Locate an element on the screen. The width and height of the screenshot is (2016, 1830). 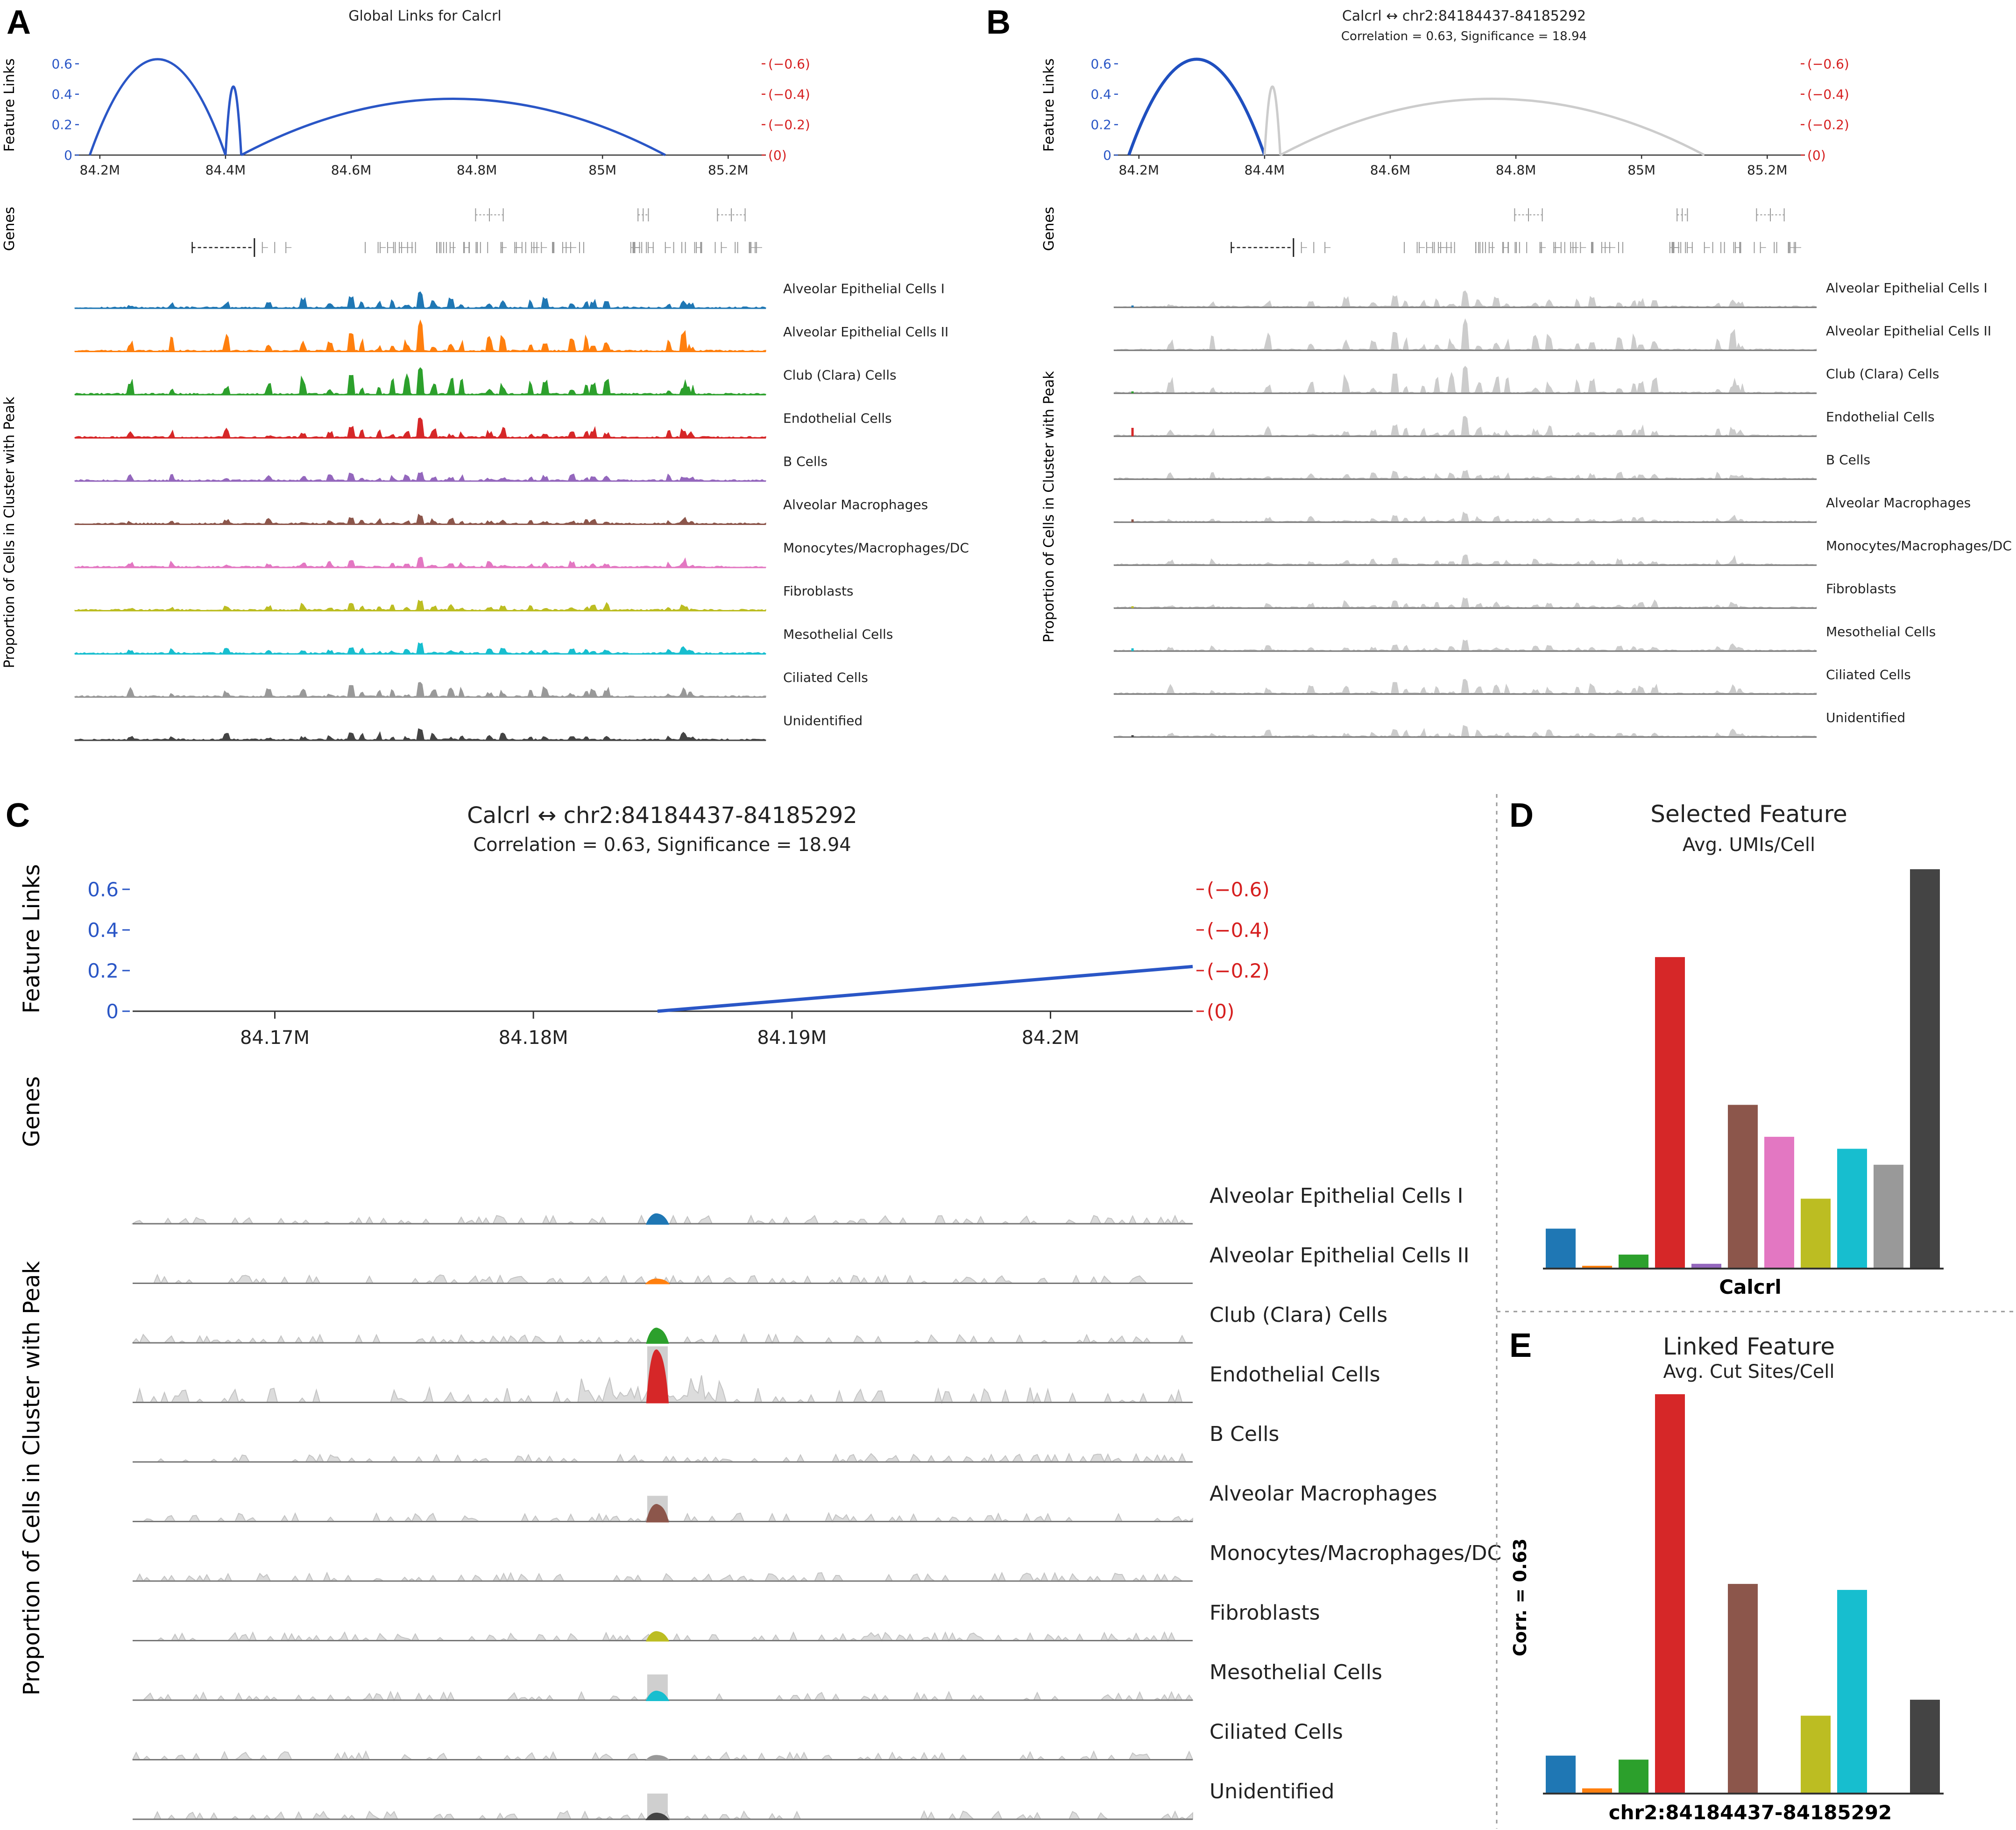
panel-a-title: Global Links for Calcrl is located at coordinates (424, 16).